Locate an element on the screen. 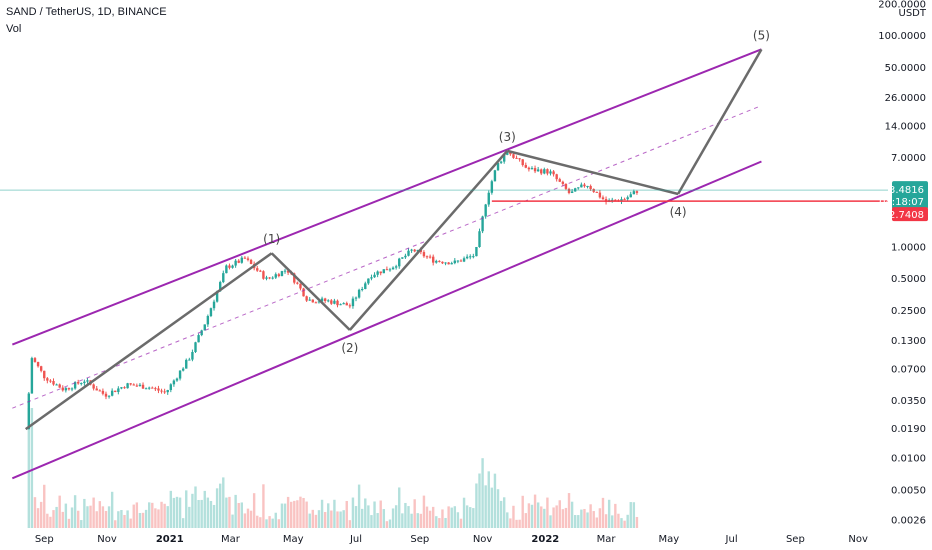 The width and height of the screenshot is (932, 550). time-tick-label: Sep is located at coordinates (419, 539).